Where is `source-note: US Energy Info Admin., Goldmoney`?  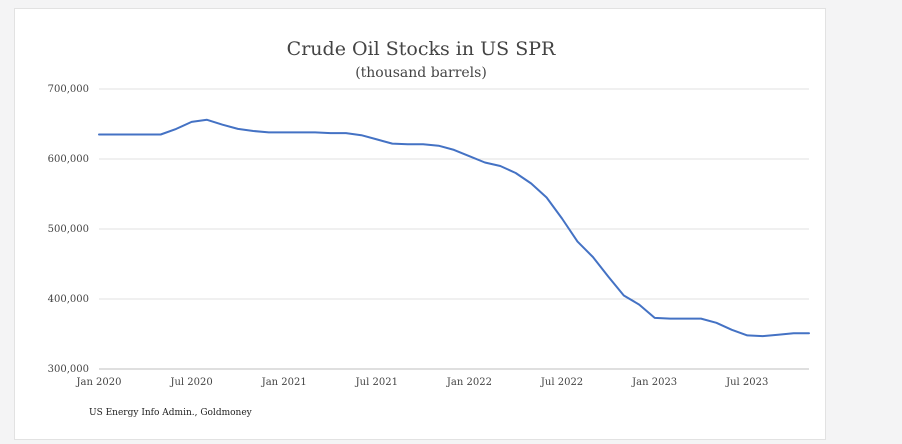
source-note: US Energy Info Admin., Goldmoney is located at coordinates (171, 413).